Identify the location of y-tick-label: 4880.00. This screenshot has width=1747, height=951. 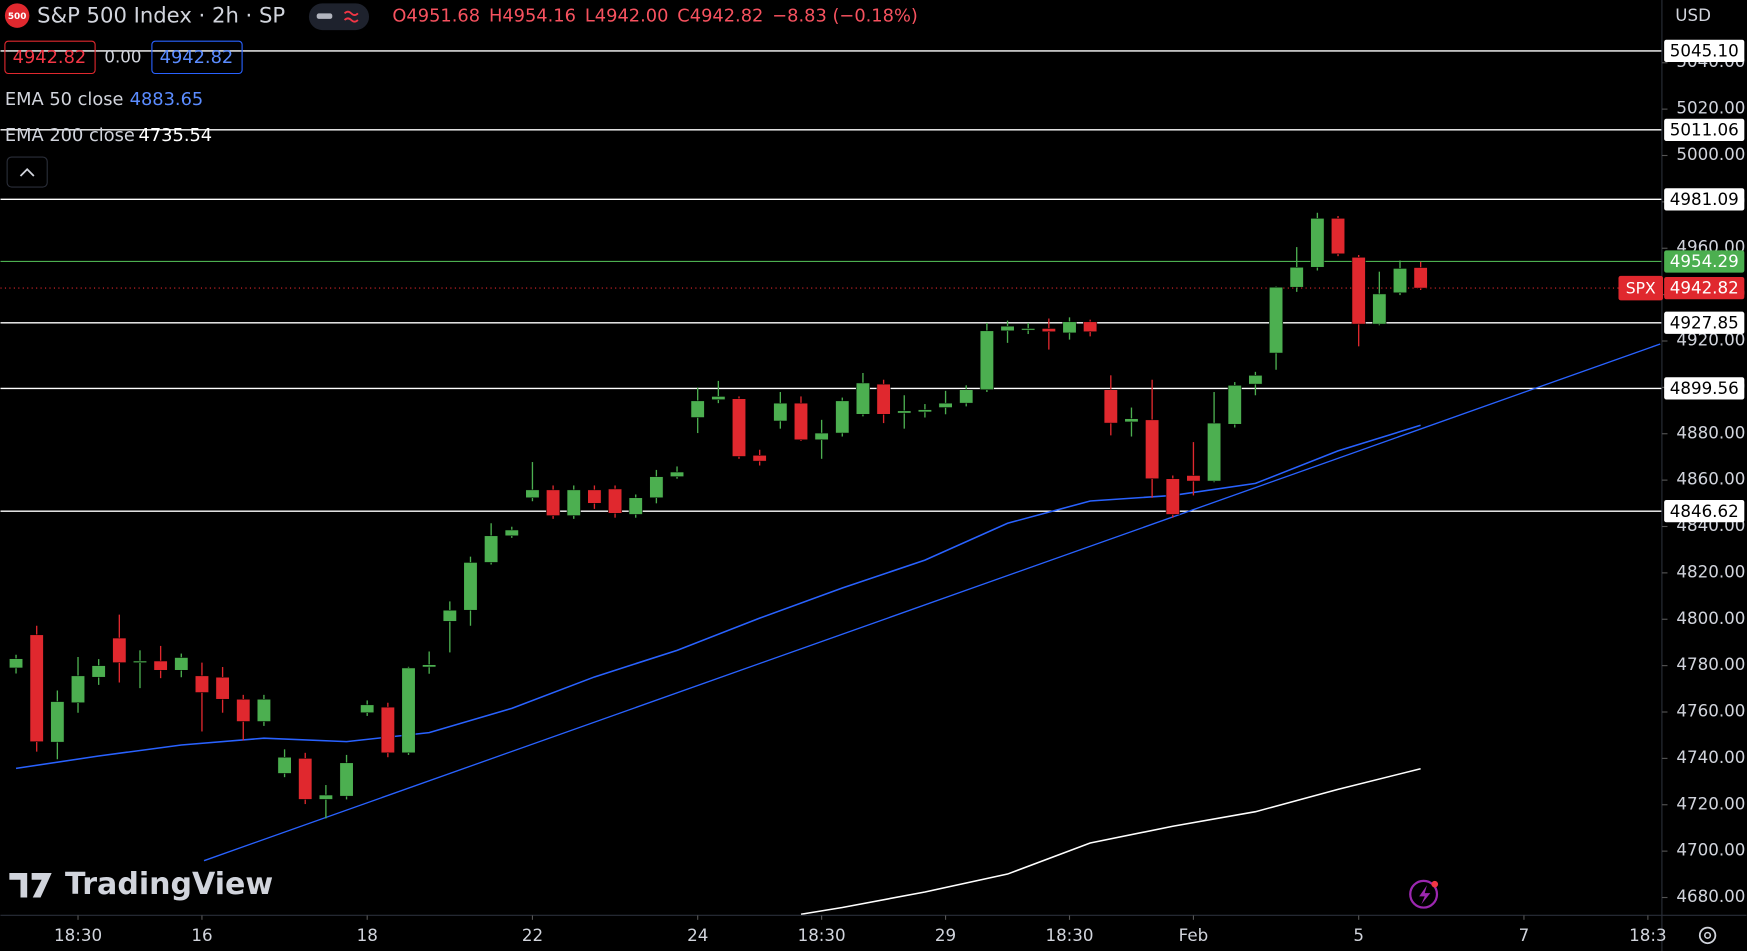
(1710, 432).